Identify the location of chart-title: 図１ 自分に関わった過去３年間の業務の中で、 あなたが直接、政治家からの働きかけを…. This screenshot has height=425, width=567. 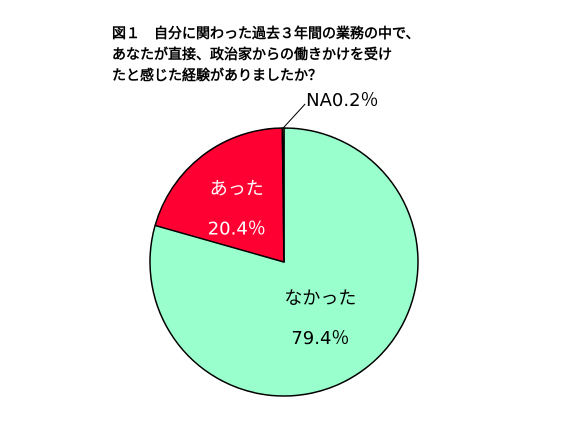
(322, 55).